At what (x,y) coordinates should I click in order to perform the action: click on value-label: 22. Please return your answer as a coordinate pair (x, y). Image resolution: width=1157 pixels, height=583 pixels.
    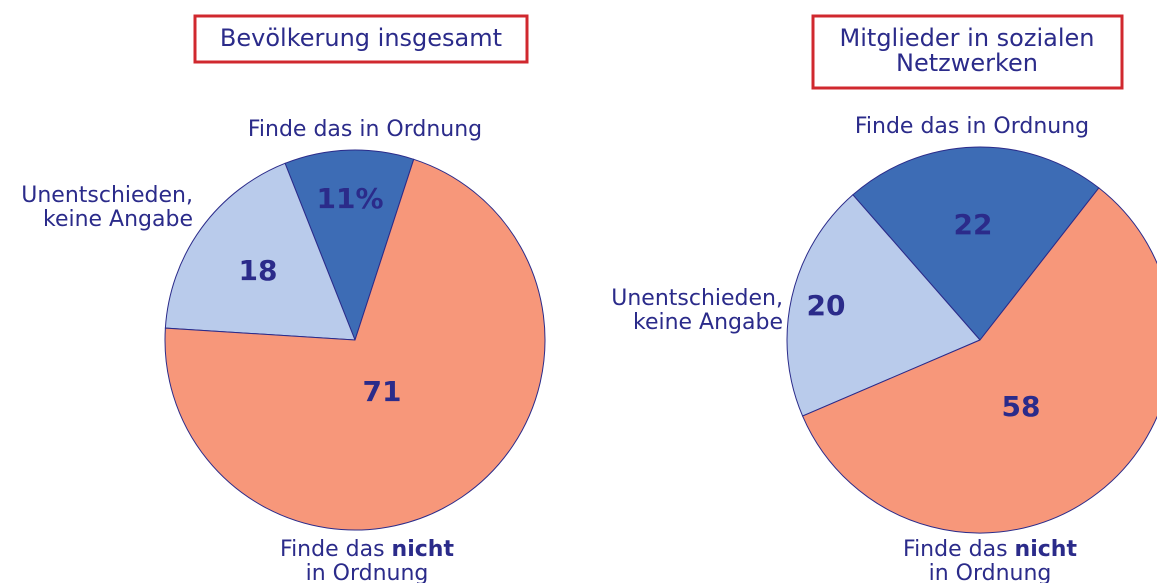
    Looking at the image, I should click on (973, 224).